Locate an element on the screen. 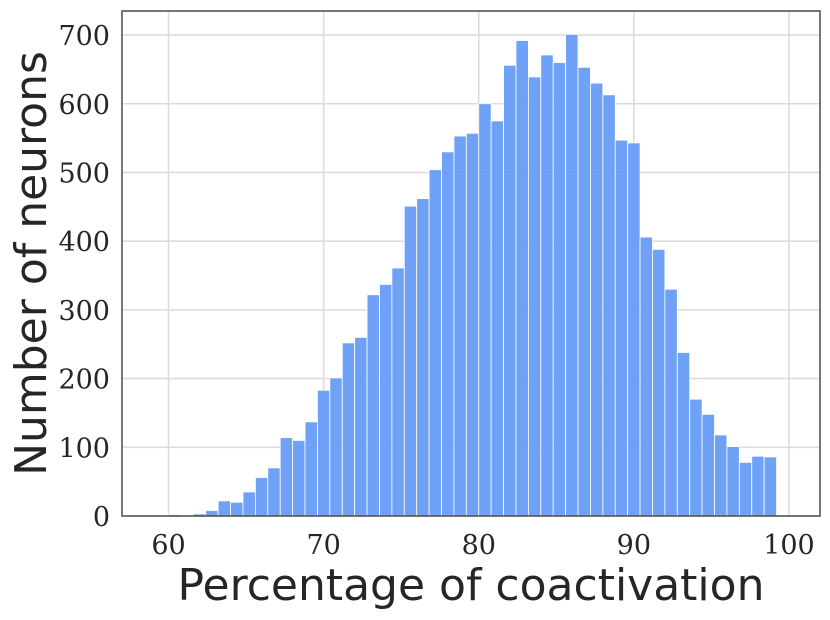 The width and height of the screenshot is (830, 620). x-axis-label: Percentage of coactivation is located at coordinates (471, 585).